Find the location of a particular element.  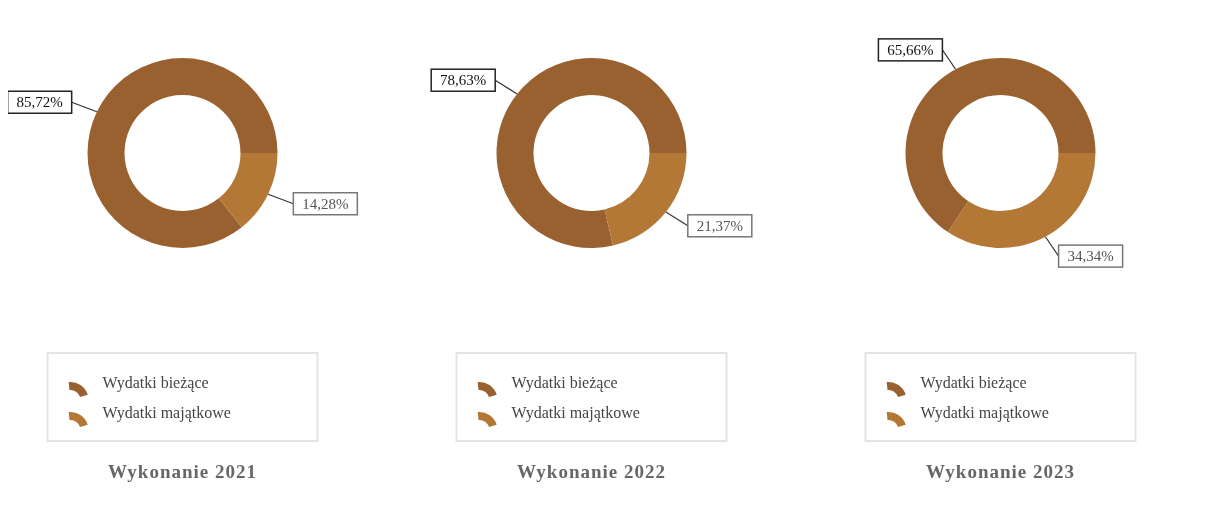

text: Wykonanie 2023 is located at coordinates (1000, 471).